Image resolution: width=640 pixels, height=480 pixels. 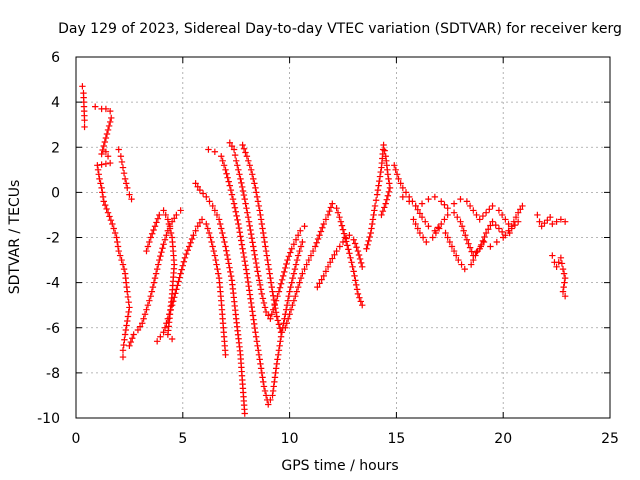 What do you see at coordinates (191, 287) in the screenshot?
I see `series-t5` at bounding box center [191, 287].